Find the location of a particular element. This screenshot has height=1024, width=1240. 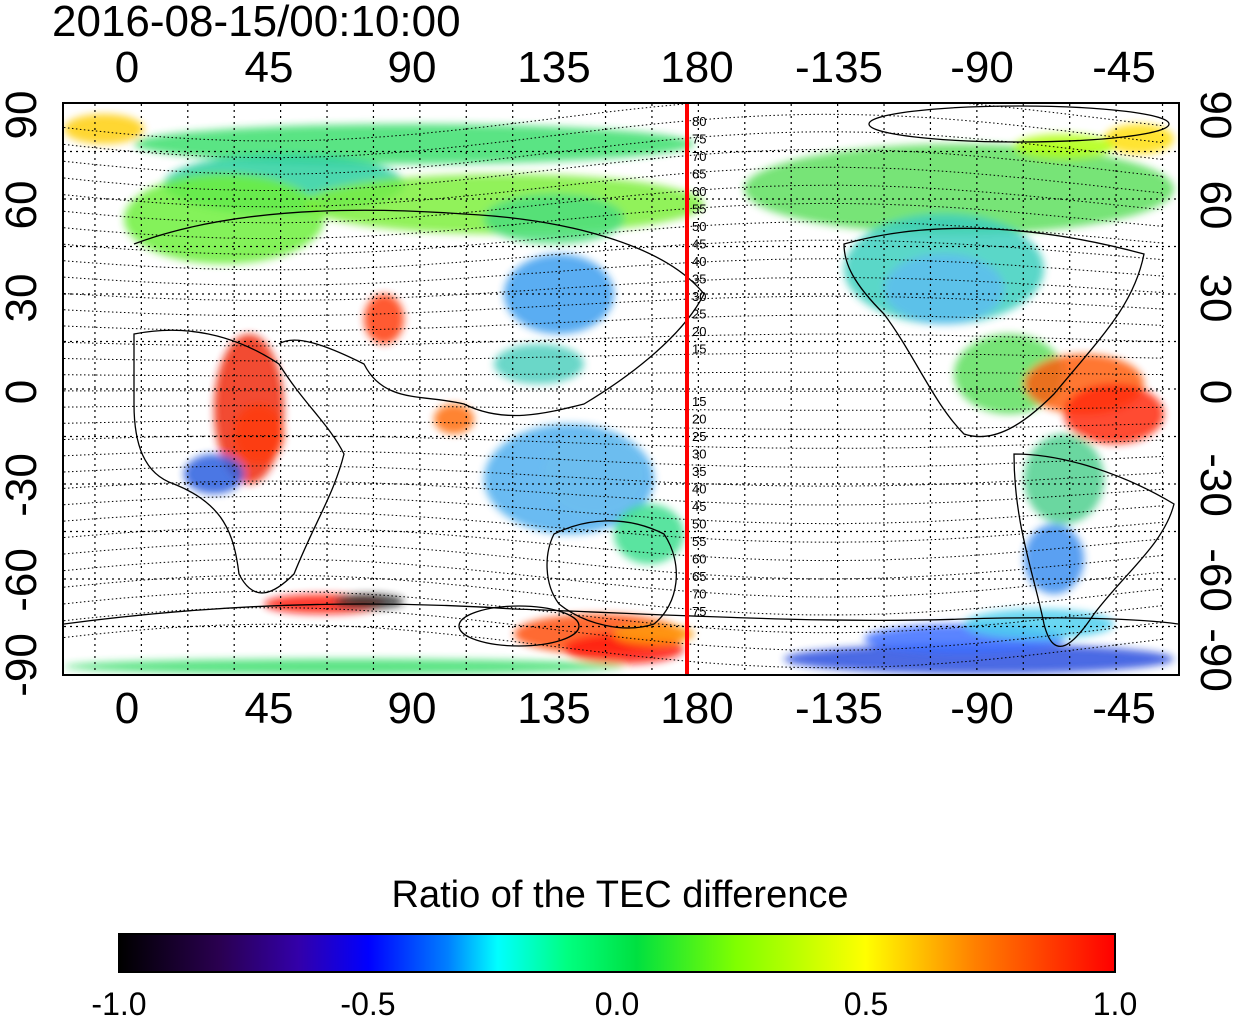

bottom-lon-tick: -90 is located at coordinates (982, 708).